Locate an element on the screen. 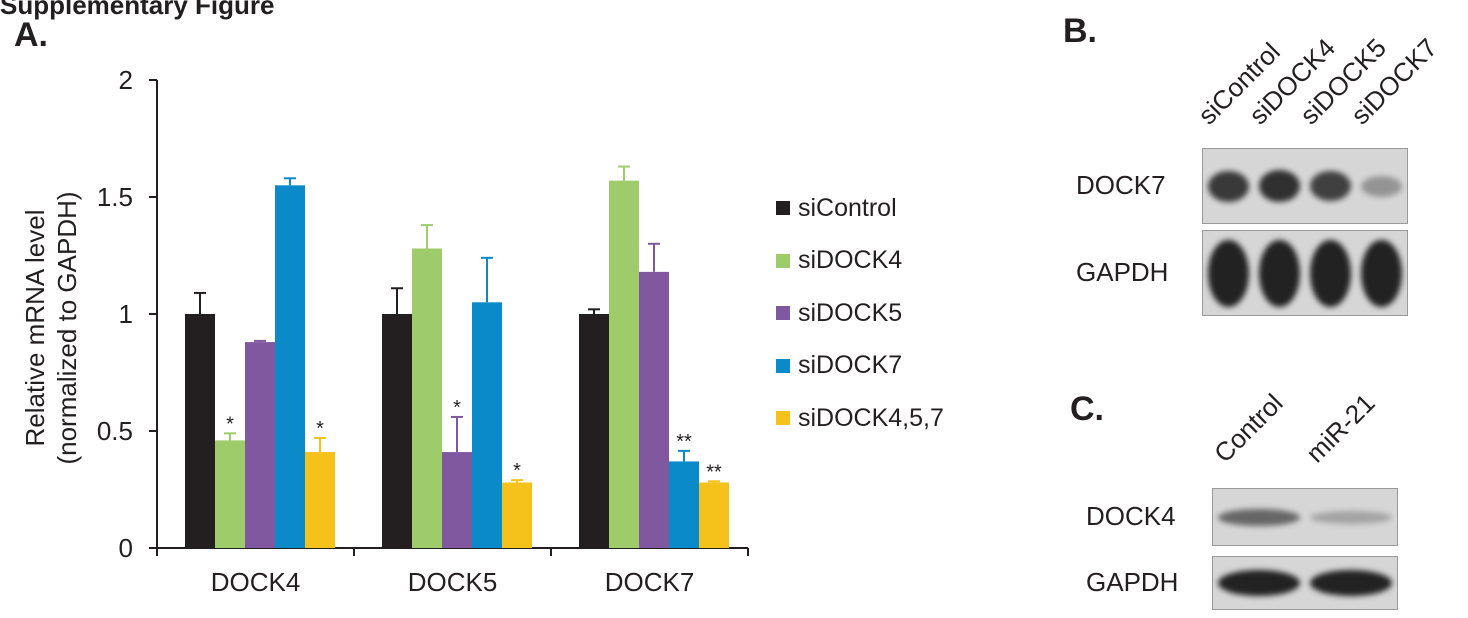  x-tick-label: DOCK5 is located at coordinates (453, 582).